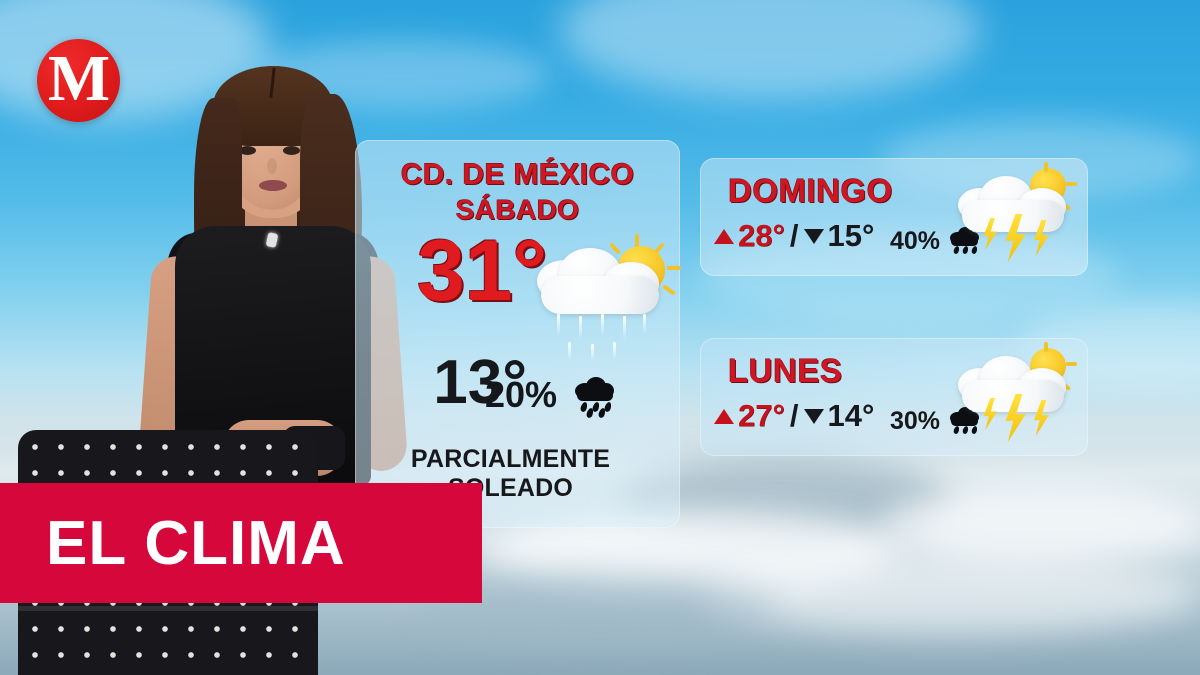 The width and height of the screenshot is (1200, 675). I want to click on forecast-card-low: 15°, so click(851, 235).